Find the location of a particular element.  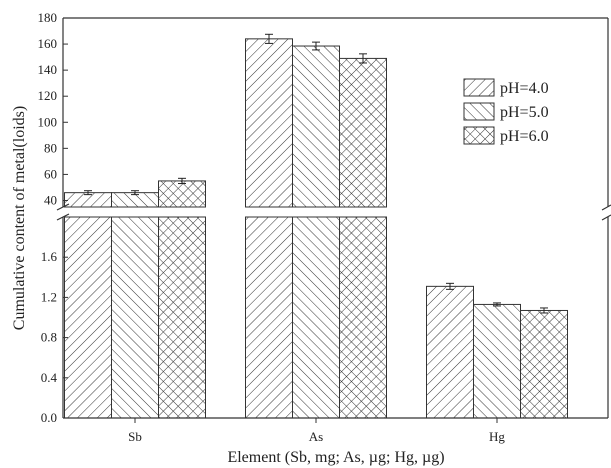

bar-as-ph50-error-bar is located at coordinates (316, 46).